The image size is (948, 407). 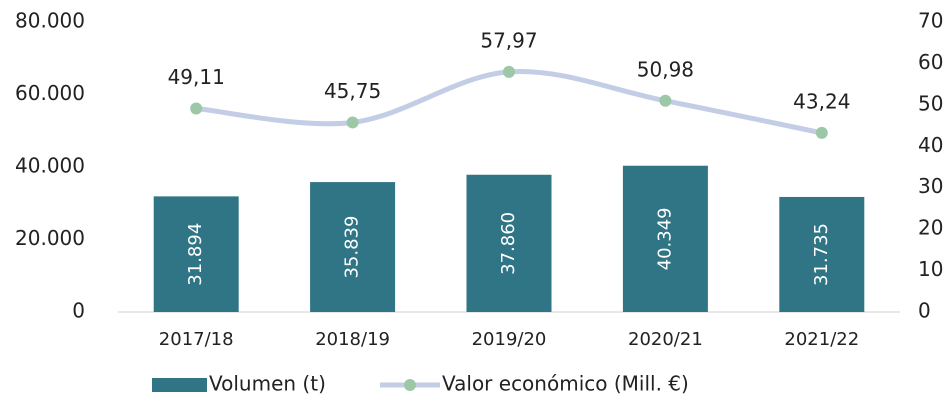 What do you see at coordinates (50, 93) in the screenshot?
I see `y-tick-label: 60.000` at bounding box center [50, 93].